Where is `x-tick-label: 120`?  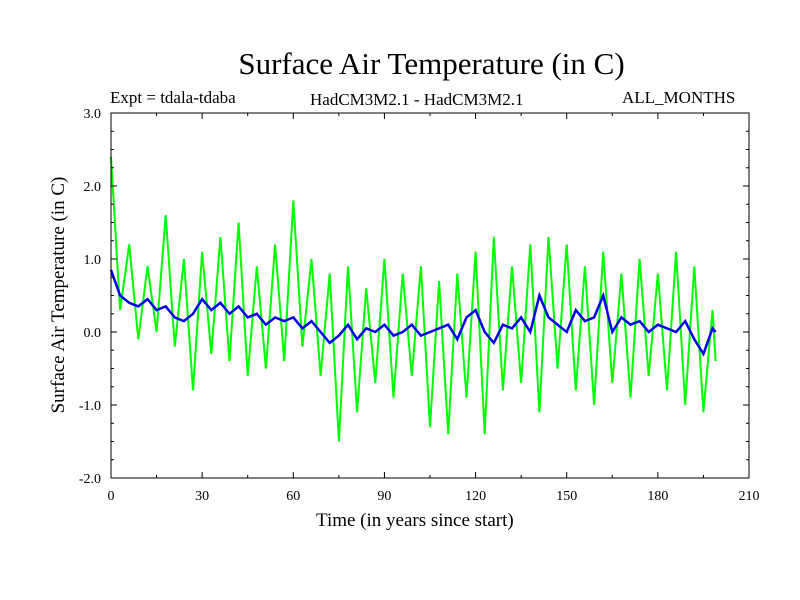
x-tick-label: 120 is located at coordinates (475, 496).